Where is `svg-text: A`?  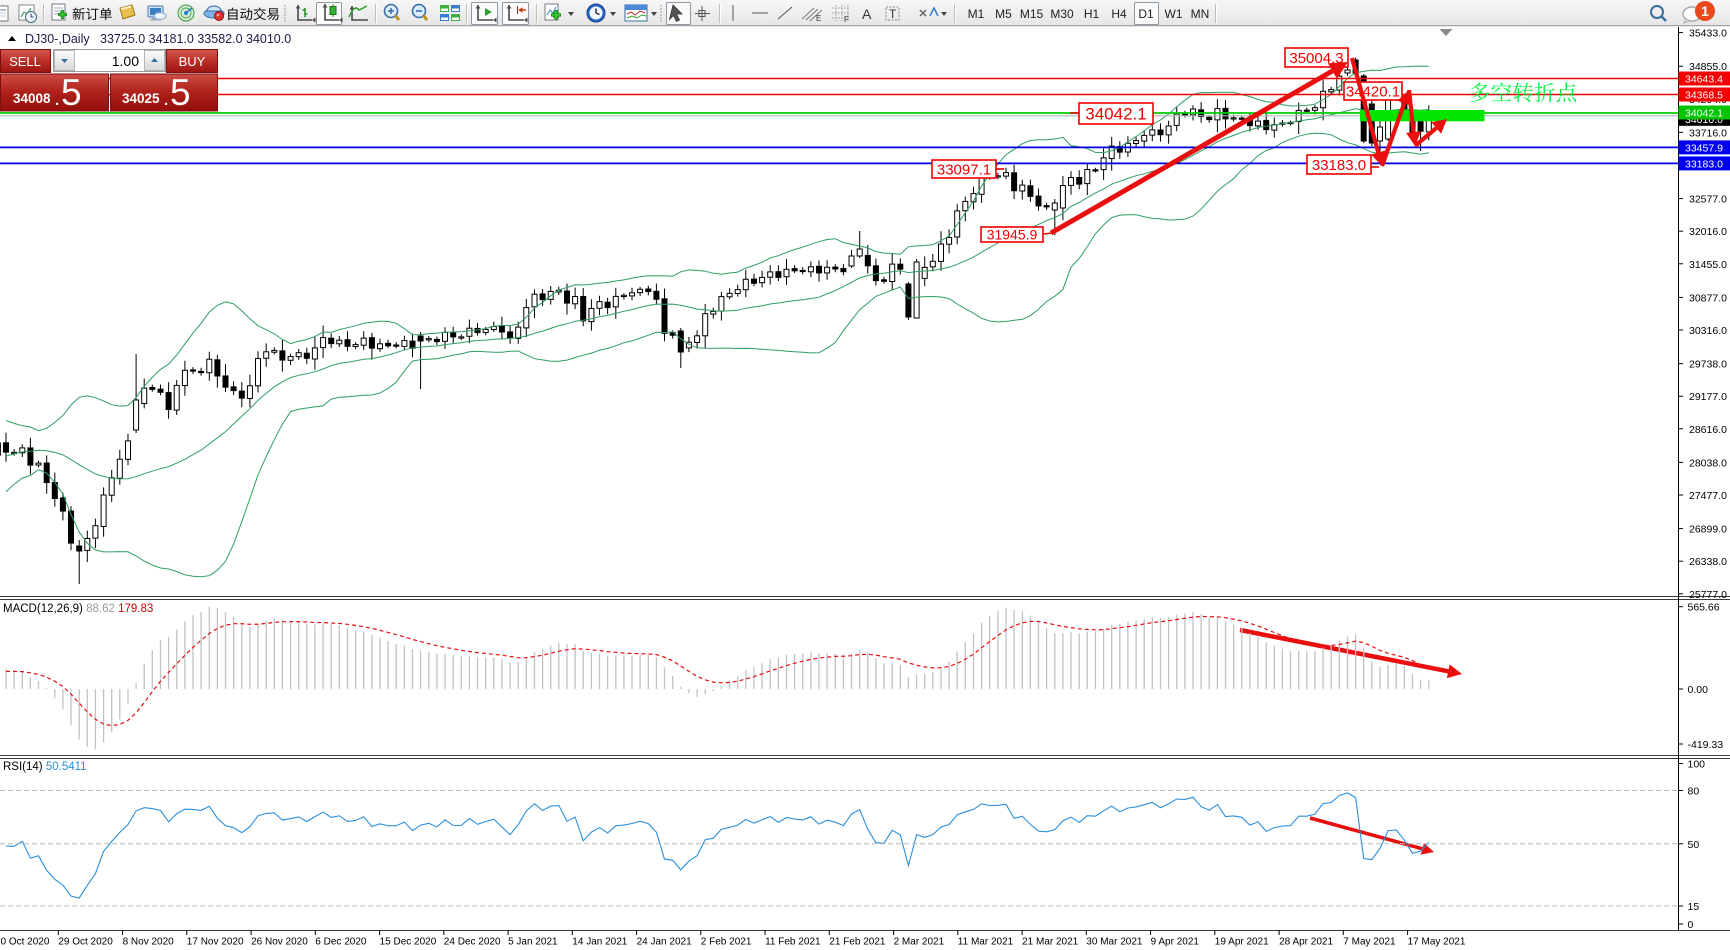
svg-text: A is located at coordinates (867, 14).